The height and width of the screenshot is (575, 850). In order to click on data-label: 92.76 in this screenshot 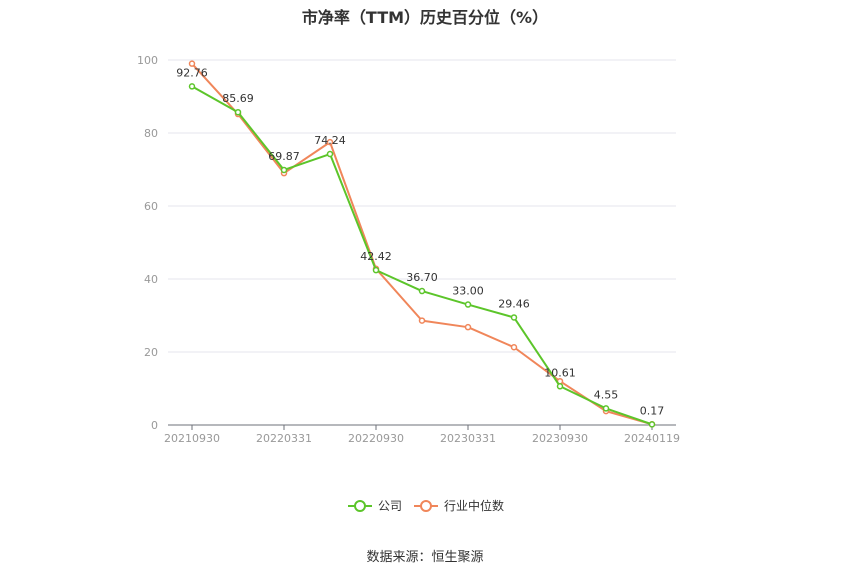, I will do `click(192, 72)`.